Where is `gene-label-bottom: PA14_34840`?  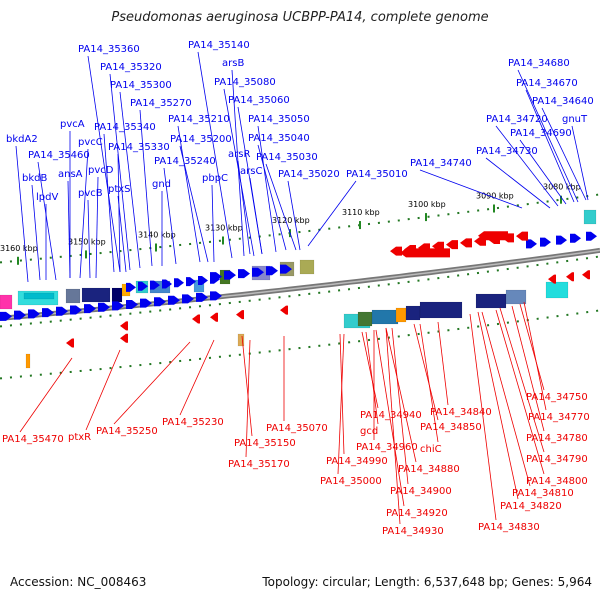
gene-label-bottom: PA14_34840 is located at coordinates (461, 412).